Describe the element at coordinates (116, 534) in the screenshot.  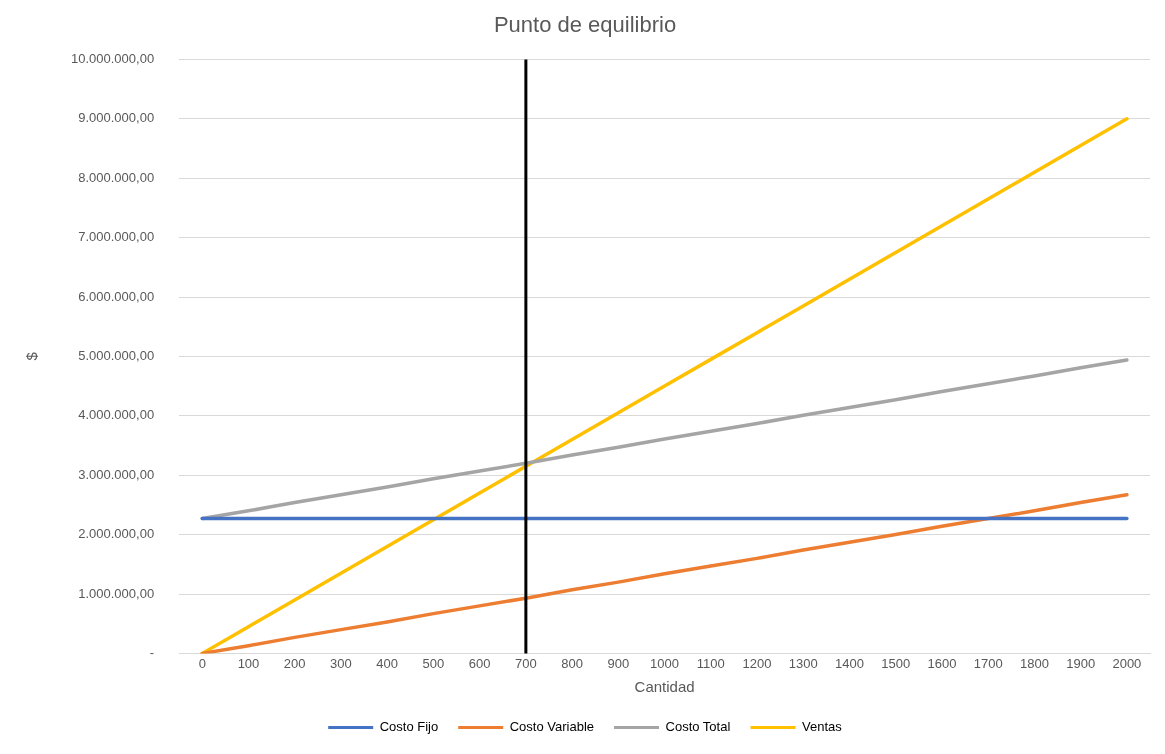
I see `y-tick-label: 2.000.000,00` at that location.